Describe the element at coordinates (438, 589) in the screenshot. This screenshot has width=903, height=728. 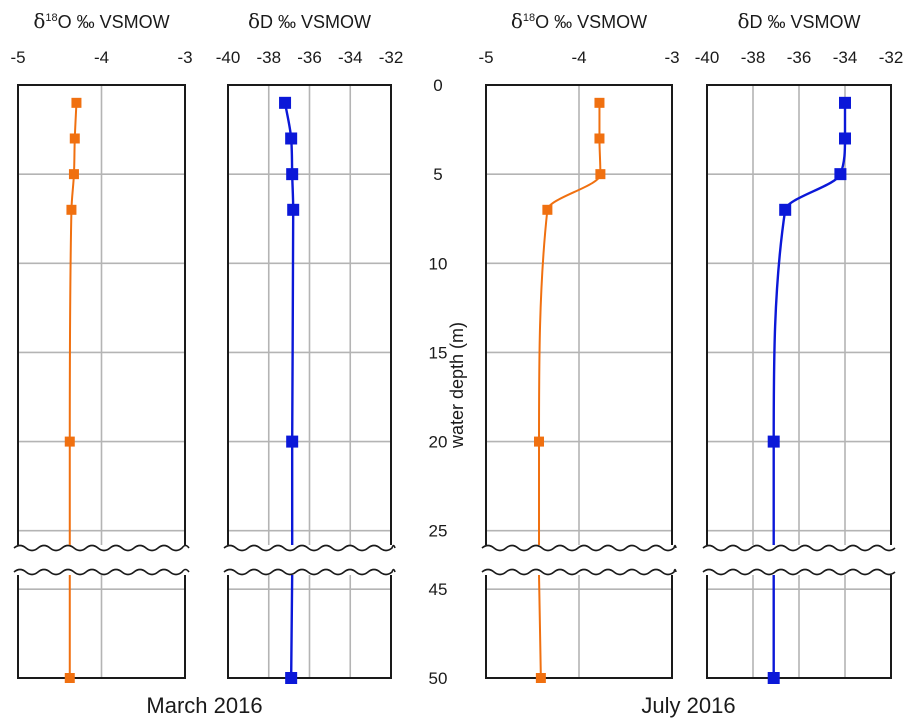
I see `y-tick-label: 45` at that location.